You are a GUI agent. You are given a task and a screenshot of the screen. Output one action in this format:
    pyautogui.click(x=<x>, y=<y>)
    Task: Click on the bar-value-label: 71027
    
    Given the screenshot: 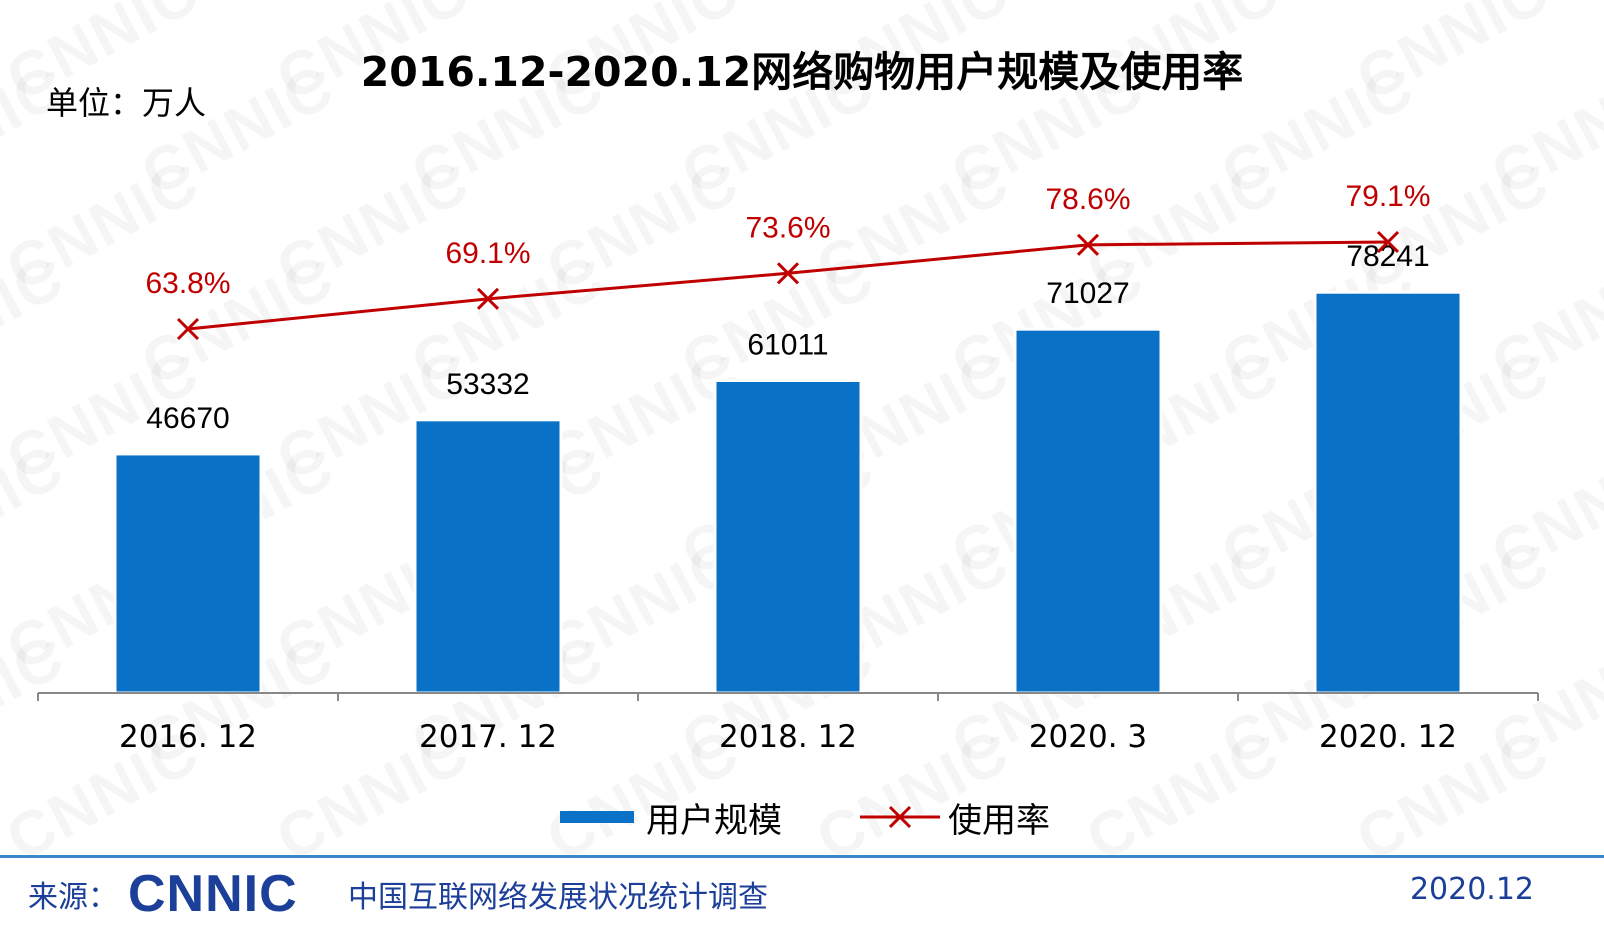 What is the action you would take?
    pyautogui.click(x=1087, y=293)
    